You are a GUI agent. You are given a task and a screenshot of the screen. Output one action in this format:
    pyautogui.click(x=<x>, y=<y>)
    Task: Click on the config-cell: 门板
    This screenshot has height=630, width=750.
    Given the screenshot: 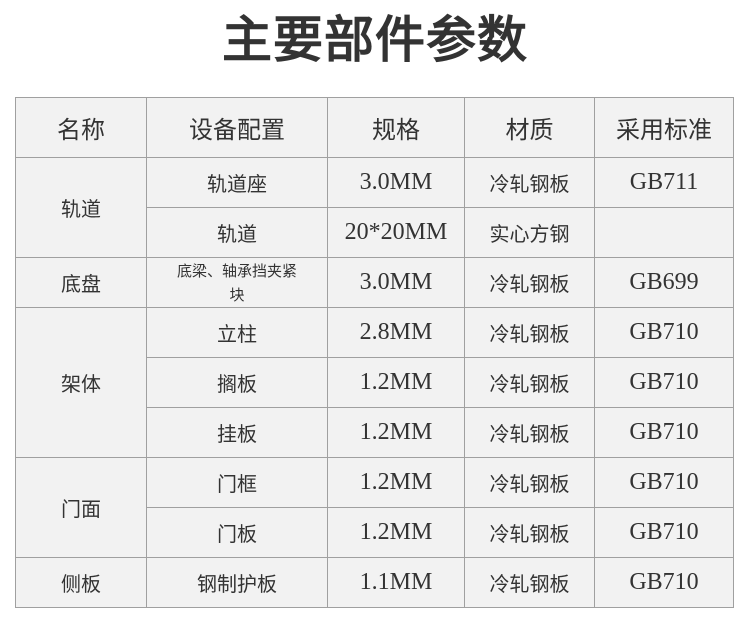 What is the action you would take?
    pyautogui.click(x=237, y=532)
    